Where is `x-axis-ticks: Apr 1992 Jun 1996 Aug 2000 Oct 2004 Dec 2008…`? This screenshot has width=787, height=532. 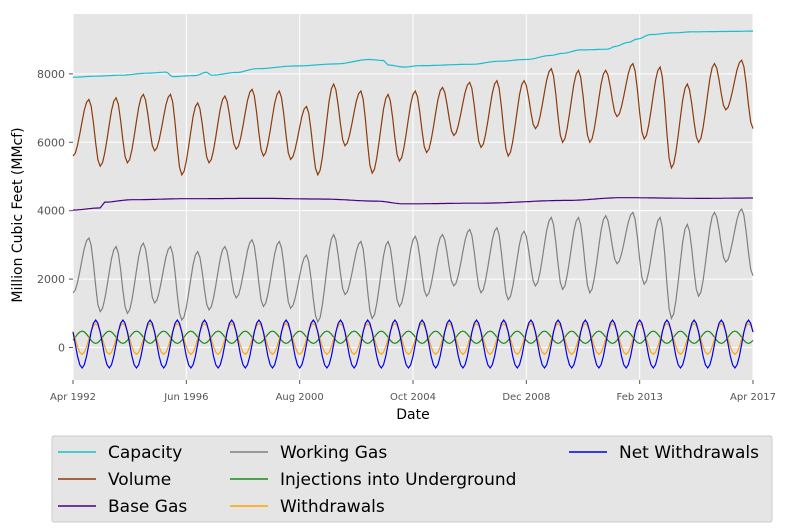
x-axis-ticks: Apr 1992 Jun 1996 Aug 2000 Oct 2004 Dec 2008… is located at coordinates (413, 391).